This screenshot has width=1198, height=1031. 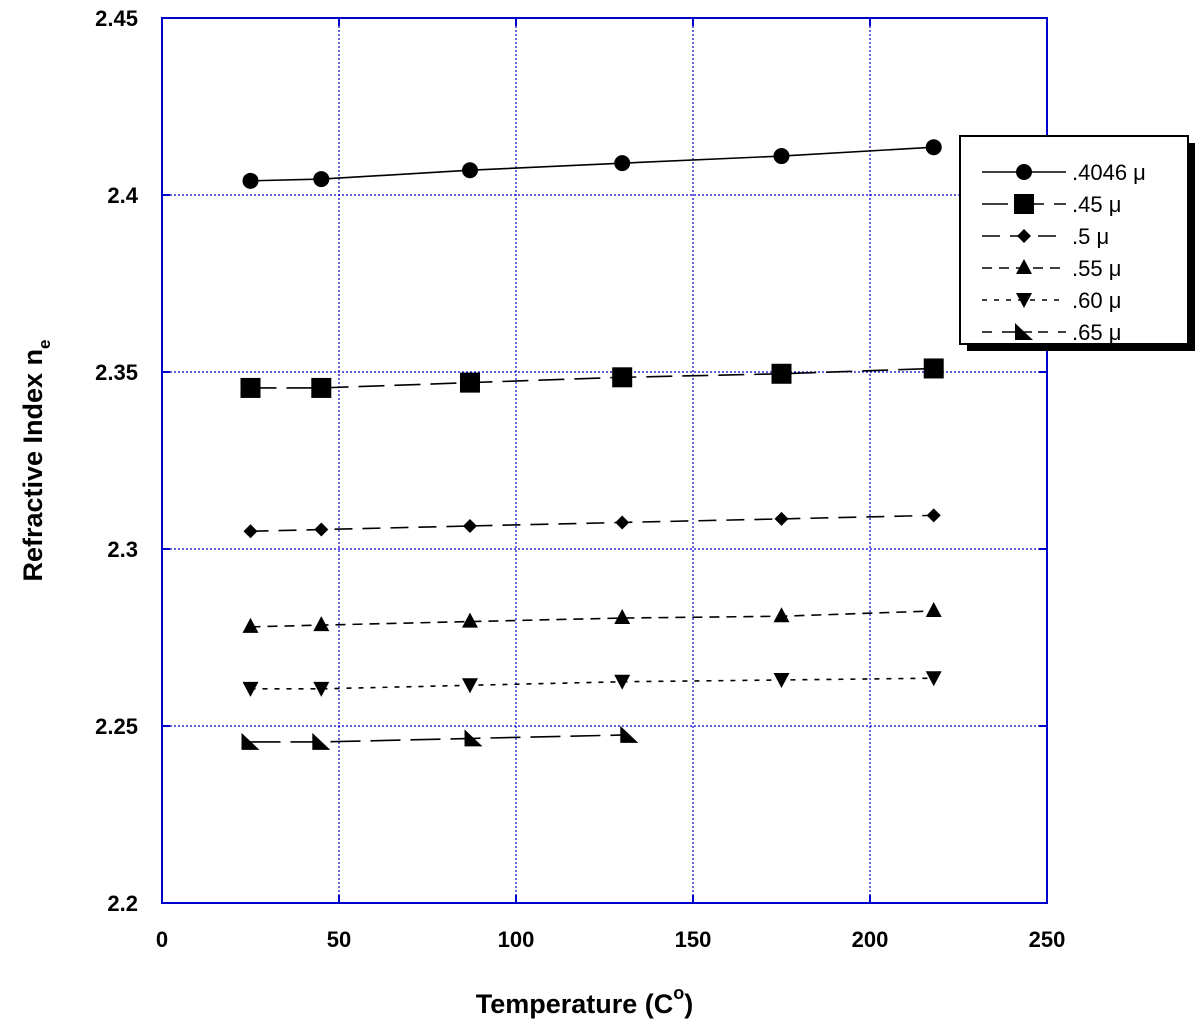 What do you see at coordinates (122, 195) in the screenshot?
I see `y-tick-label: 2.4` at bounding box center [122, 195].